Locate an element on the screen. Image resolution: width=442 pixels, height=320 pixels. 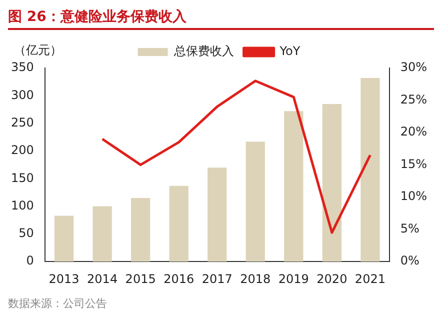
y-tick-label: 0 is located at coordinates (30, 261).